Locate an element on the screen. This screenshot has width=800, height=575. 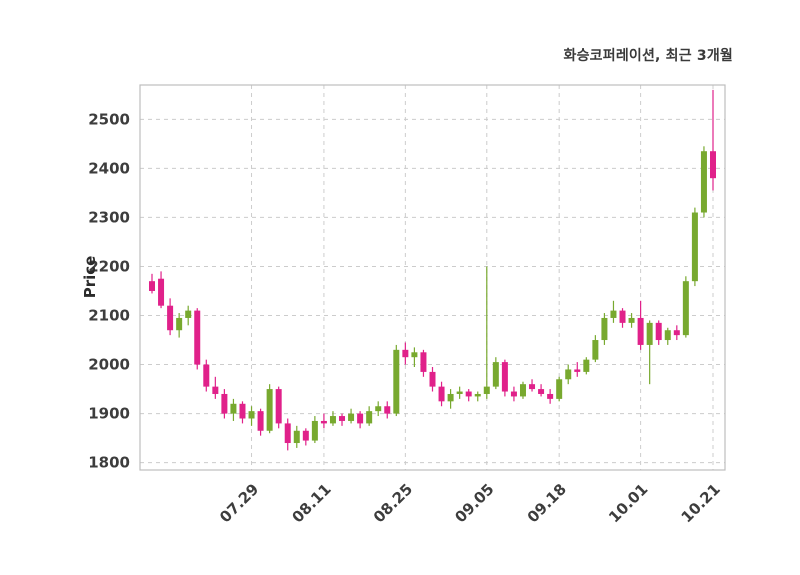
y-tick-label: 2400 is located at coordinates (109, 168).